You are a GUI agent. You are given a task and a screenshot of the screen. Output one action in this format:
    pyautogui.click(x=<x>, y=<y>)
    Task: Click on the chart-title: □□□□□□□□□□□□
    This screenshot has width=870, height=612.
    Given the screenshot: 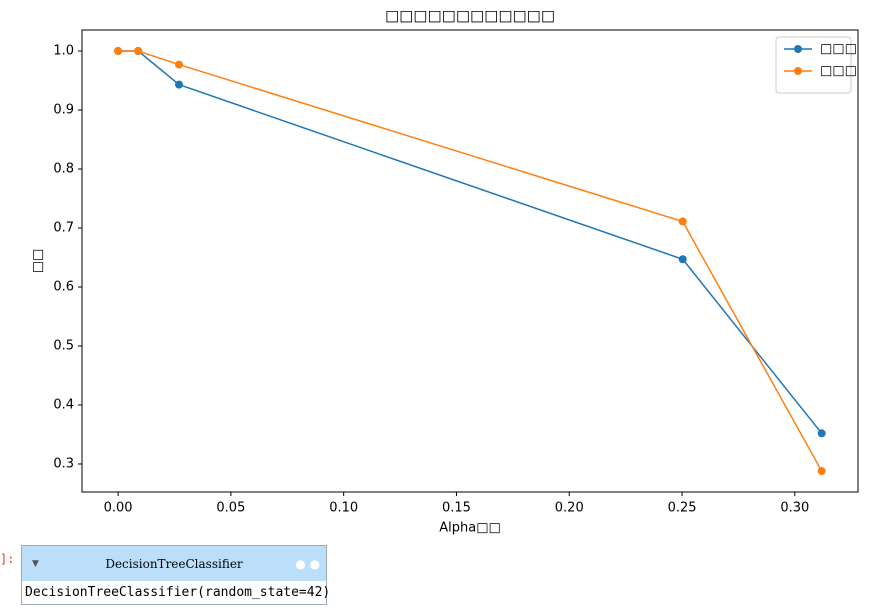 What is the action you would take?
    pyautogui.click(x=470, y=16)
    